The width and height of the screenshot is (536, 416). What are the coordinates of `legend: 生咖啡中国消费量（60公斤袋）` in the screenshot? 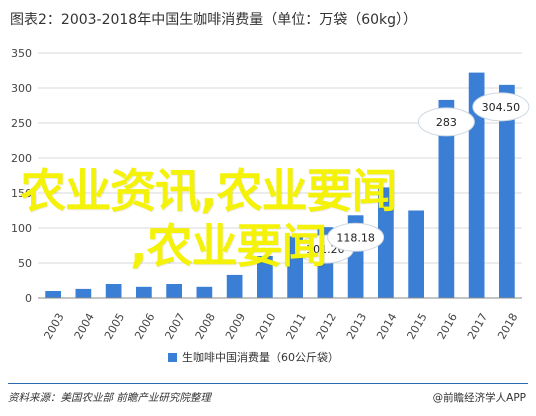 It's located at (253, 357).